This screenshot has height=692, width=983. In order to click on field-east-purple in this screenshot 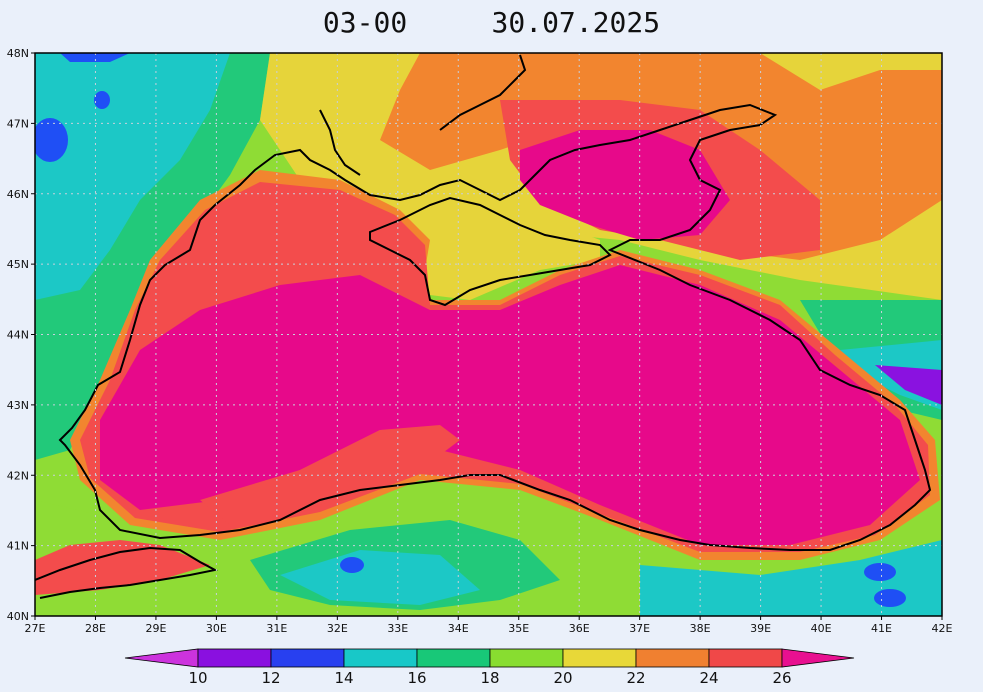, I will do `click(908, 385)`.